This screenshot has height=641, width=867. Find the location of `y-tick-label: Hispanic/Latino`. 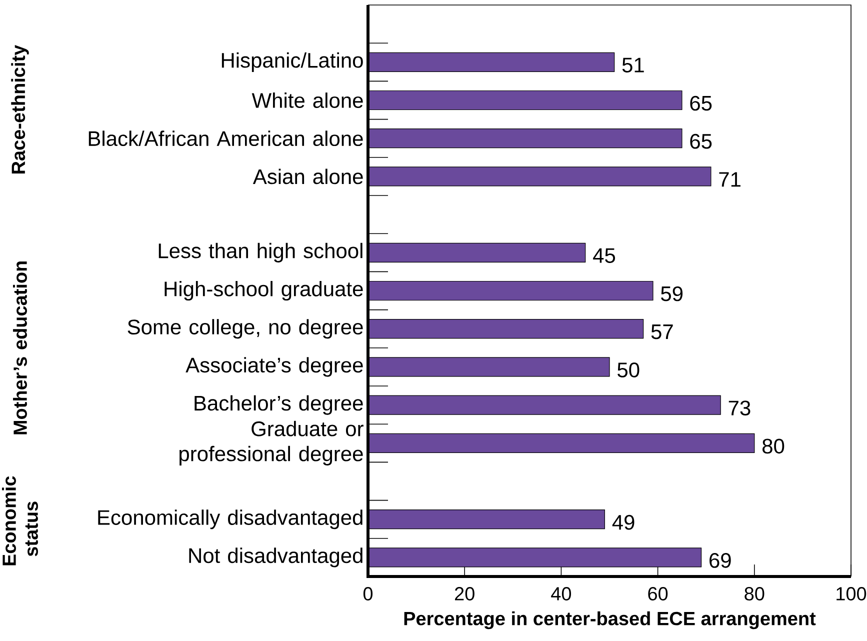

y-tick-label: Hispanic/Latino is located at coordinates (292, 62).